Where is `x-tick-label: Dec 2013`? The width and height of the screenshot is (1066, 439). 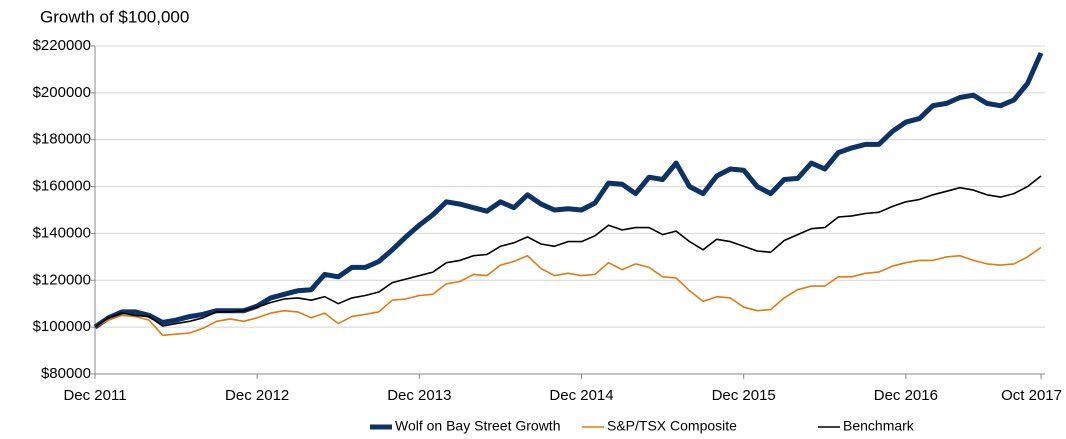
x-tick-label: Dec 2013 is located at coordinates (419, 395).